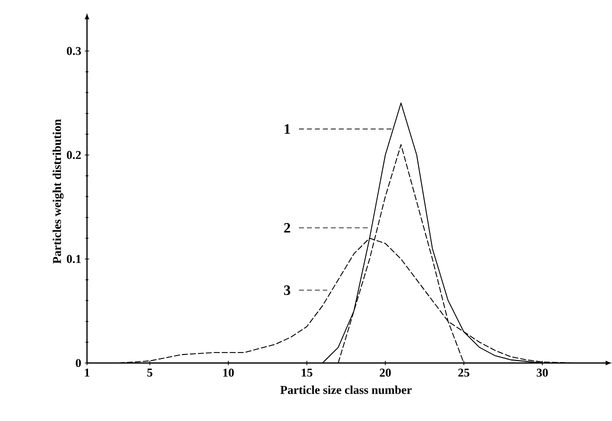 The image size is (612, 421). I want to click on x-tick-label: 15, so click(307, 372).